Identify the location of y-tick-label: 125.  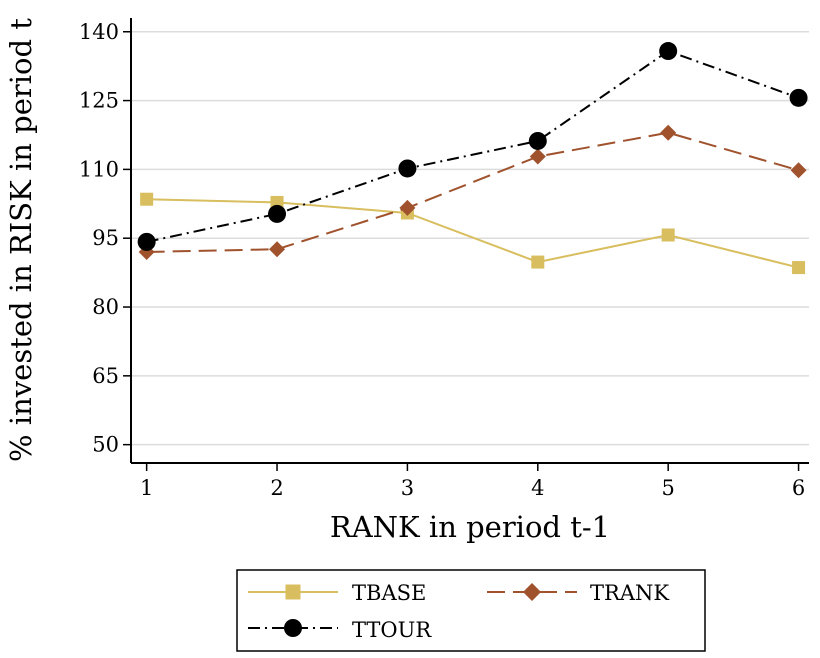
(99, 101).